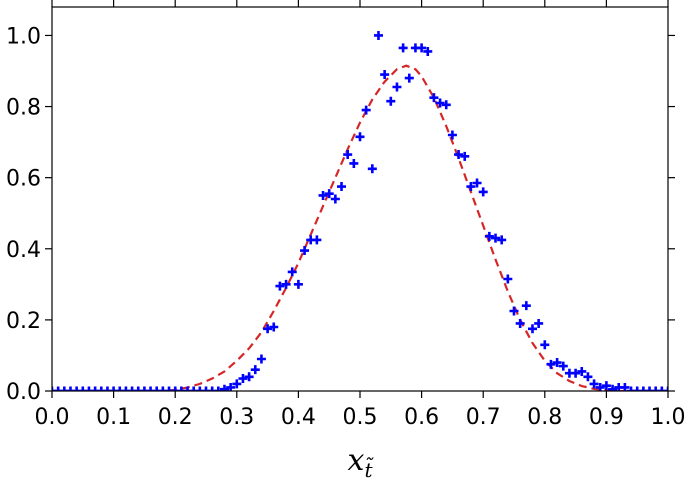  Describe the element at coordinates (421, 417) in the screenshot. I see `x-tick-label: 0.6` at that location.